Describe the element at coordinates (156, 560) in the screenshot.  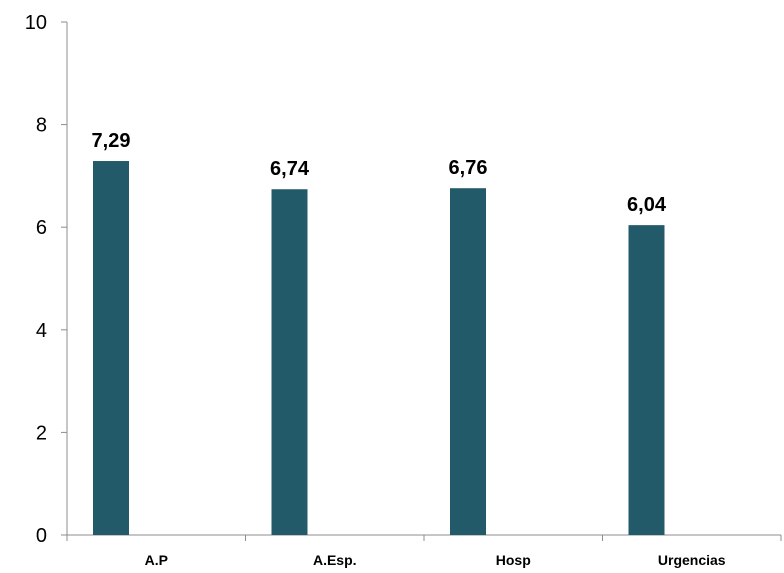
I see `x-tick-label: A.P` at that location.